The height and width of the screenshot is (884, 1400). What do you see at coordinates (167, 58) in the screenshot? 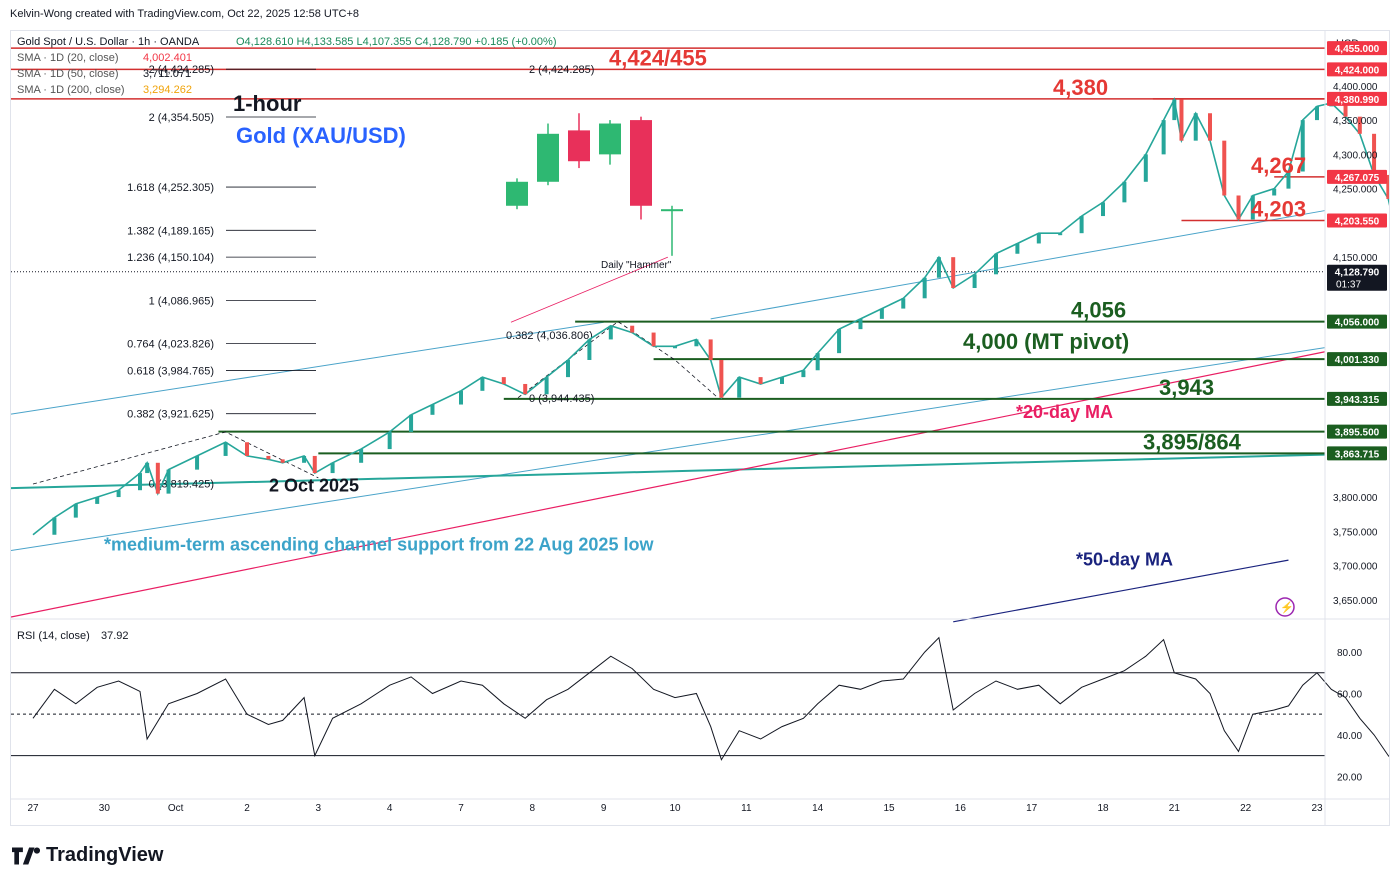
I see `legend-sma-value: 4,002.401` at bounding box center [167, 58].